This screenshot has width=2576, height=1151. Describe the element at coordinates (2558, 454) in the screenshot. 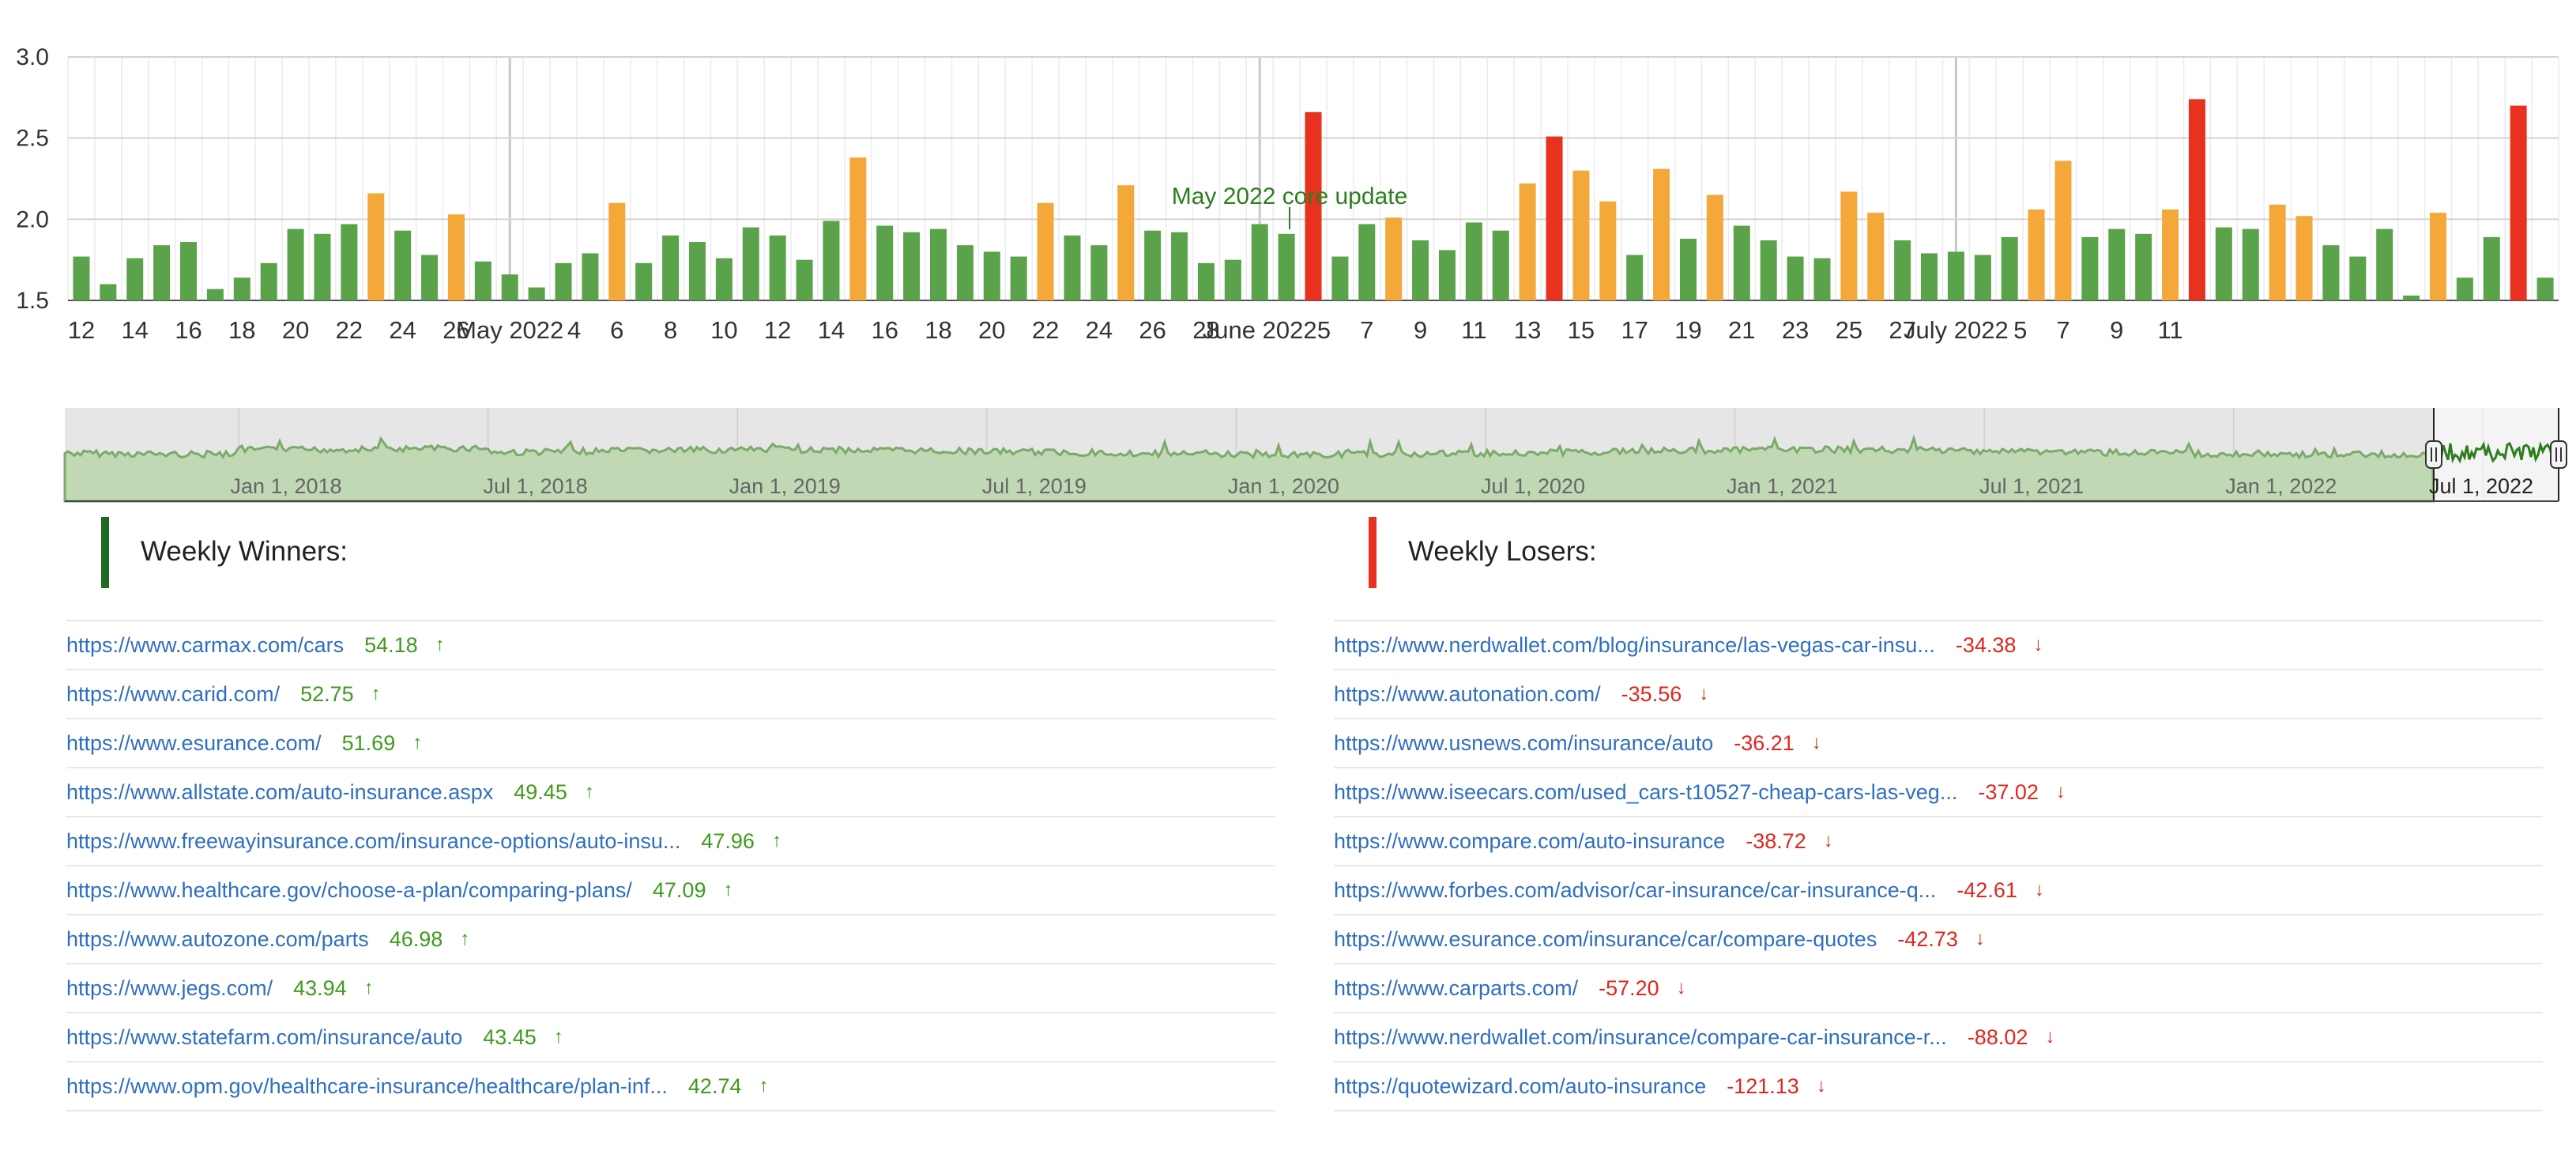

I see `navigator-right-handle` at that location.